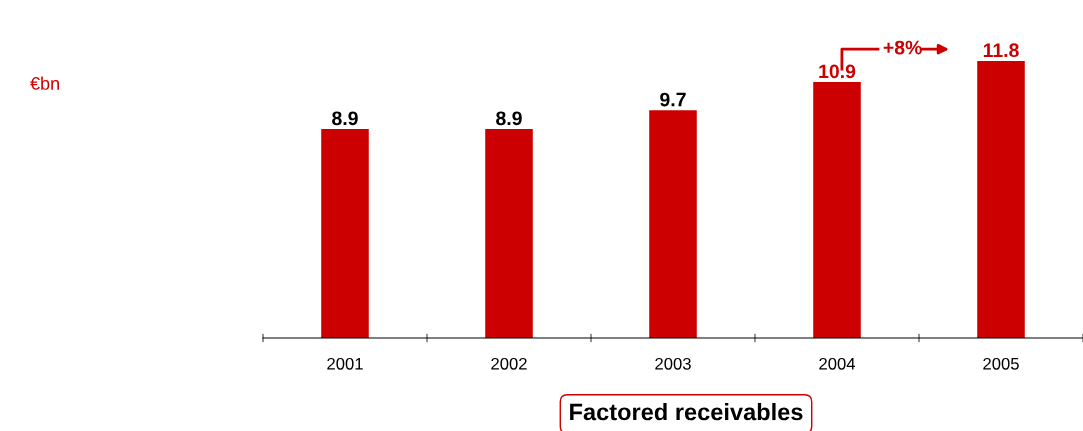 The height and width of the screenshot is (431, 1083). What do you see at coordinates (902, 47) in the screenshot?
I see `text: +8%` at bounding box center [902, 47].